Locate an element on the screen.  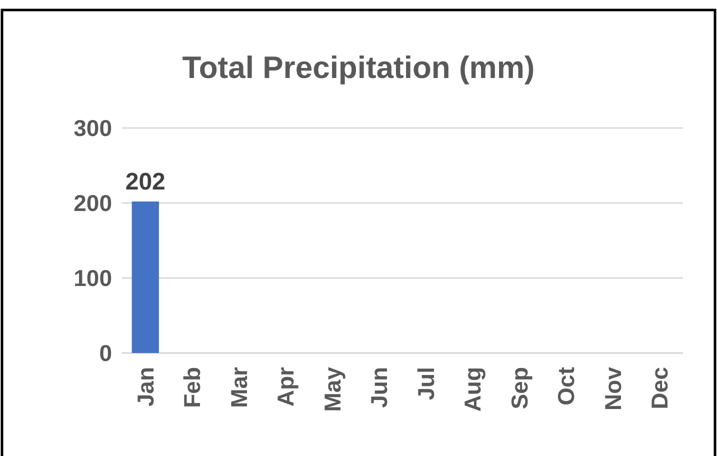
x-tick-label: Nov is located at coordinates (613, 388).